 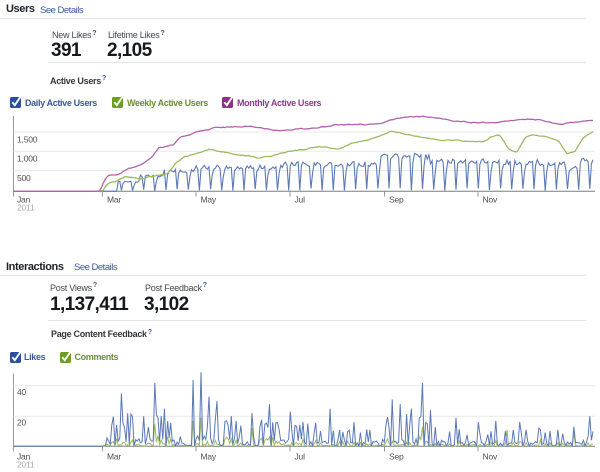 What do you see at coordinates (22, 392) in the screenshot?
I see `svg-text: 40` at bounding box center [22, 392].